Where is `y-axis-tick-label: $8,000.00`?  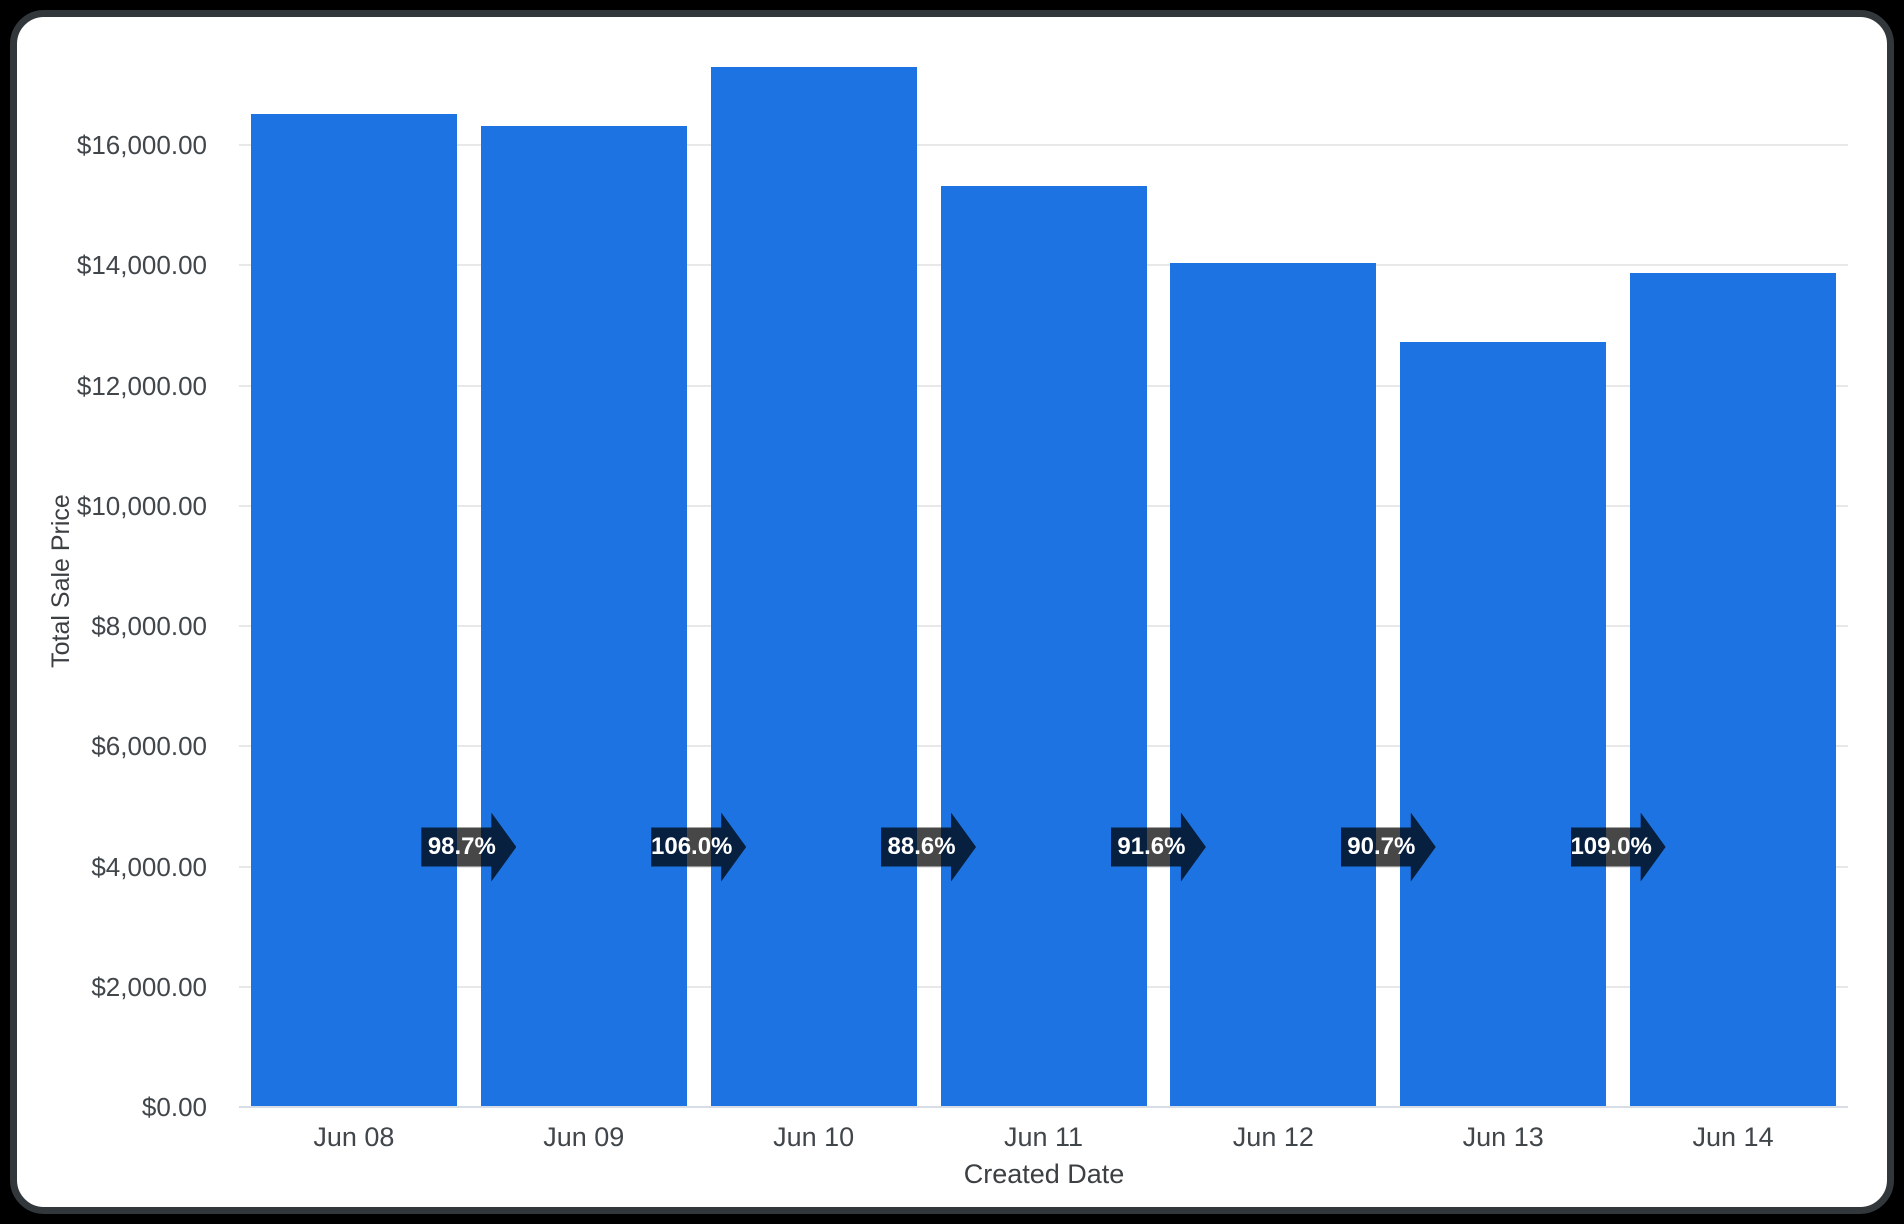
y-axis-tick-label: $8,000.00 is located at coordinates (149, 626).